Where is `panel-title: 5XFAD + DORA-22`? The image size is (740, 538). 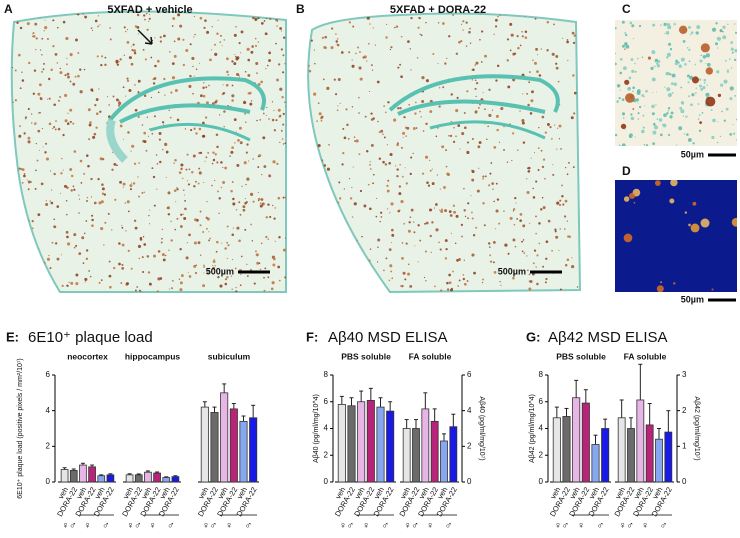
panel-title: 5XFAD + DORA-22 is located at coordinates (438, 10).